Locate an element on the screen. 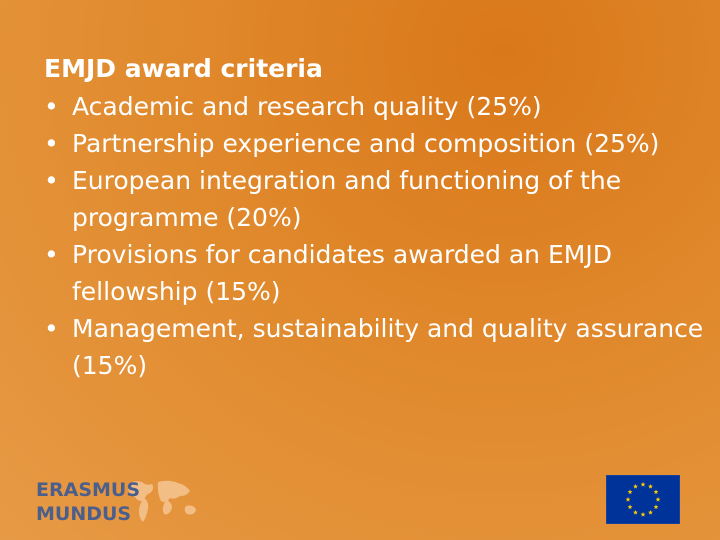 This screenshot has width=720, height=540. criteria-item: • Academic and research quality (25%) is located at coordinates (374, 106).